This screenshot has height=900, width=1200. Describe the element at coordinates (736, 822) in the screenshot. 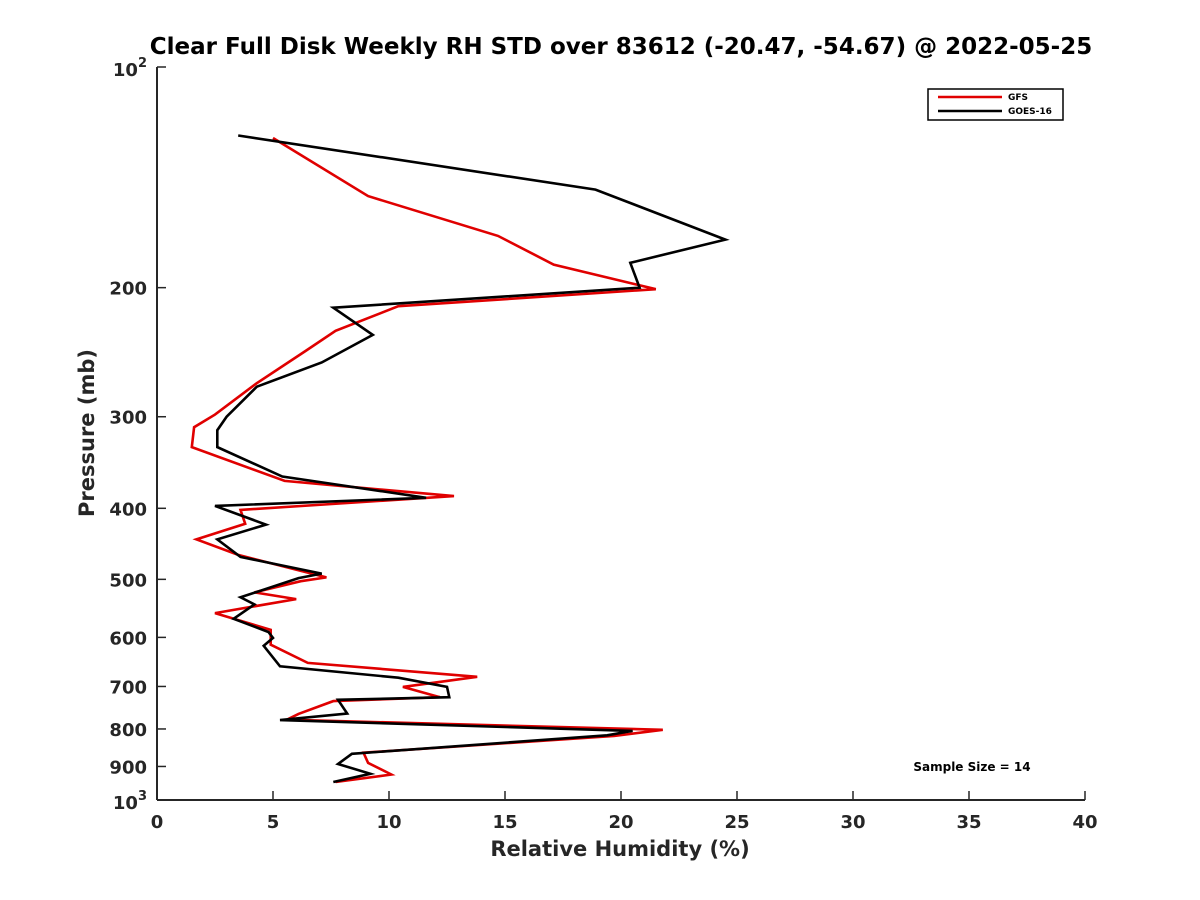

I see `x-tick-label: 25` at that location.